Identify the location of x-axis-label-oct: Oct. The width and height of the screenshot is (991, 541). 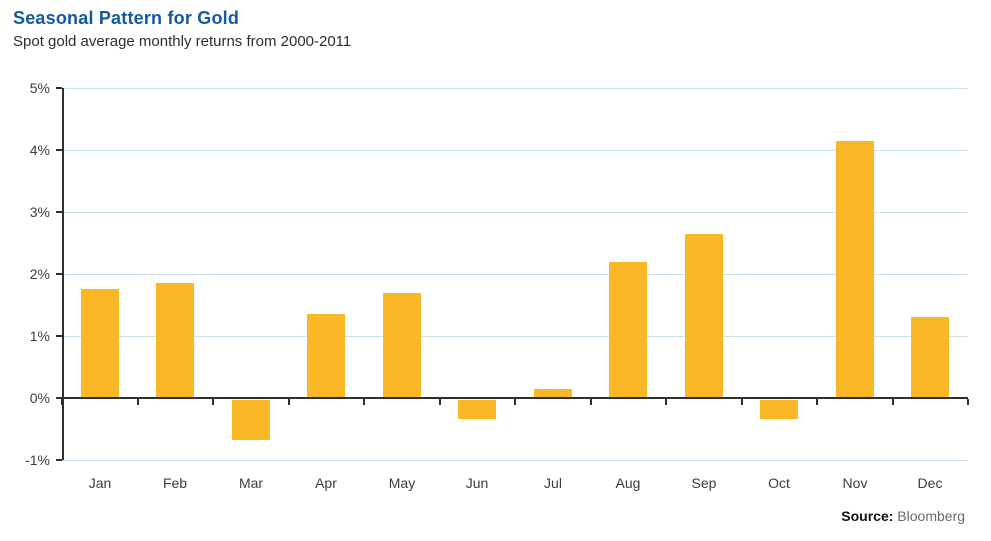
(779, 483).